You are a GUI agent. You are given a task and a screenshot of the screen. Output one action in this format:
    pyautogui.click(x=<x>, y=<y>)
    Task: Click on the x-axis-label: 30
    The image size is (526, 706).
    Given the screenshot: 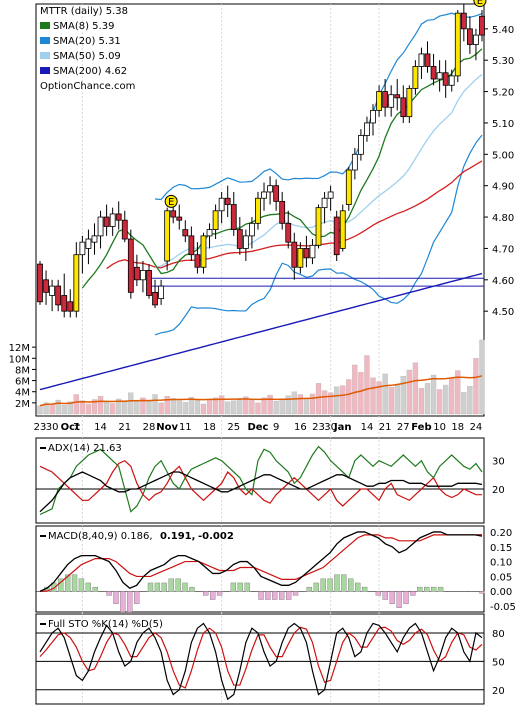 What is the action you would take?
    pyautogui.click(x=52, y=427)
    